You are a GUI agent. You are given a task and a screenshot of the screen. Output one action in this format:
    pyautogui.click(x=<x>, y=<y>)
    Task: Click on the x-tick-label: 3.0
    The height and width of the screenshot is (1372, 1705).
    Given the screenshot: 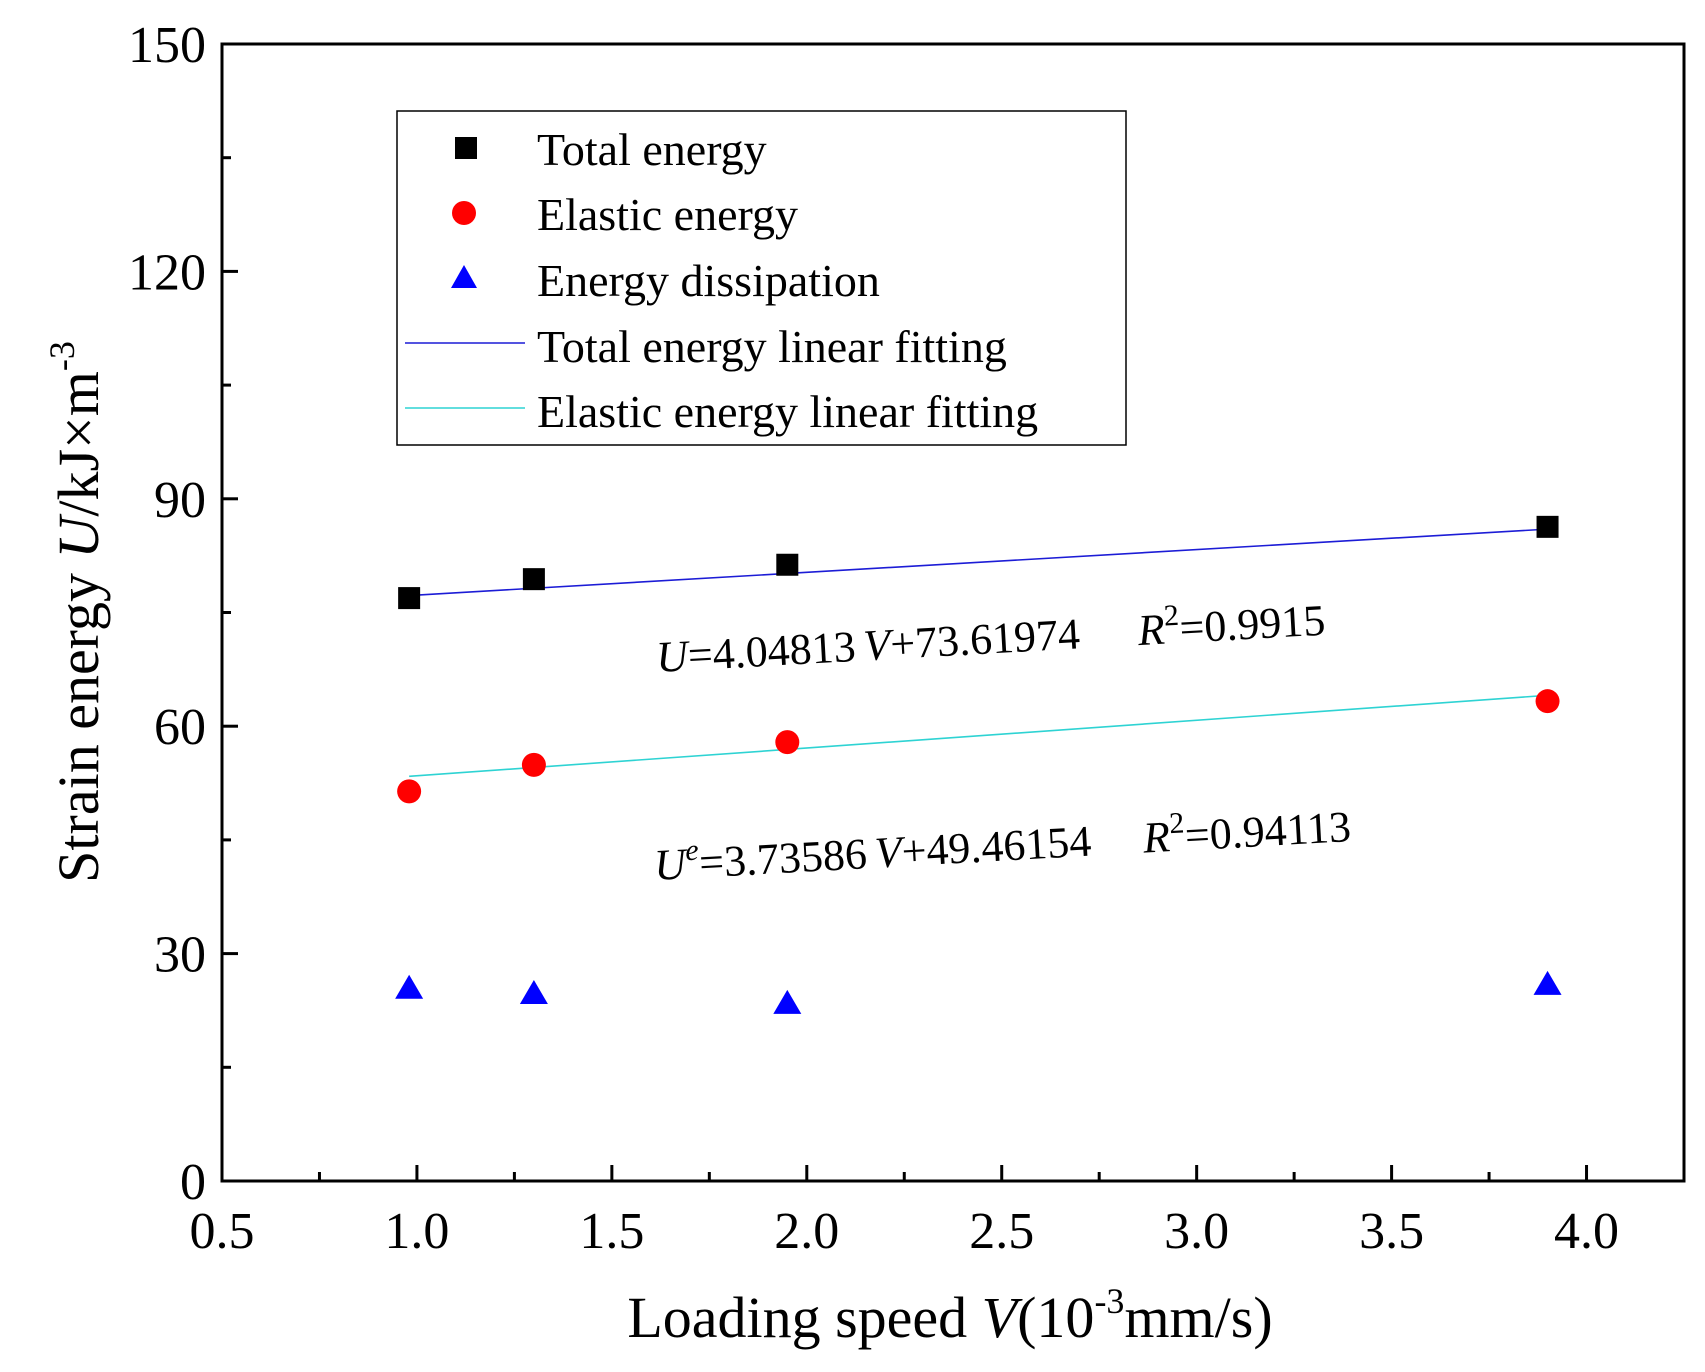 What is the action you would take?
    pyautogui.click(x=1196, y=1231)
    